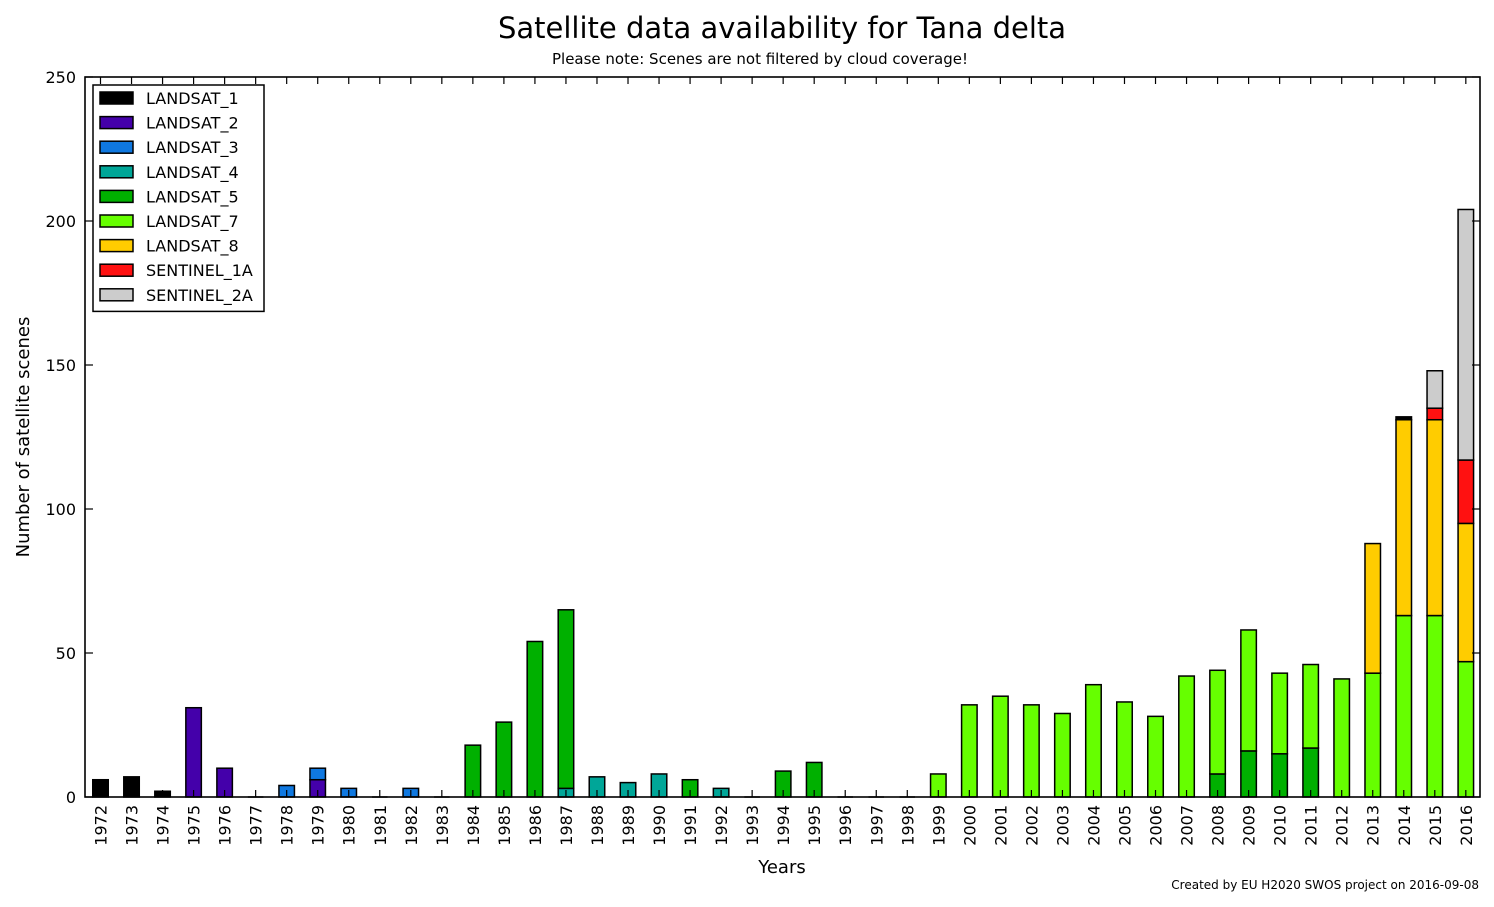 This screenshot has height=907, width=1494. I want to click on legend-label-landsat_7: LANDSAT_7, so click(192, 222).